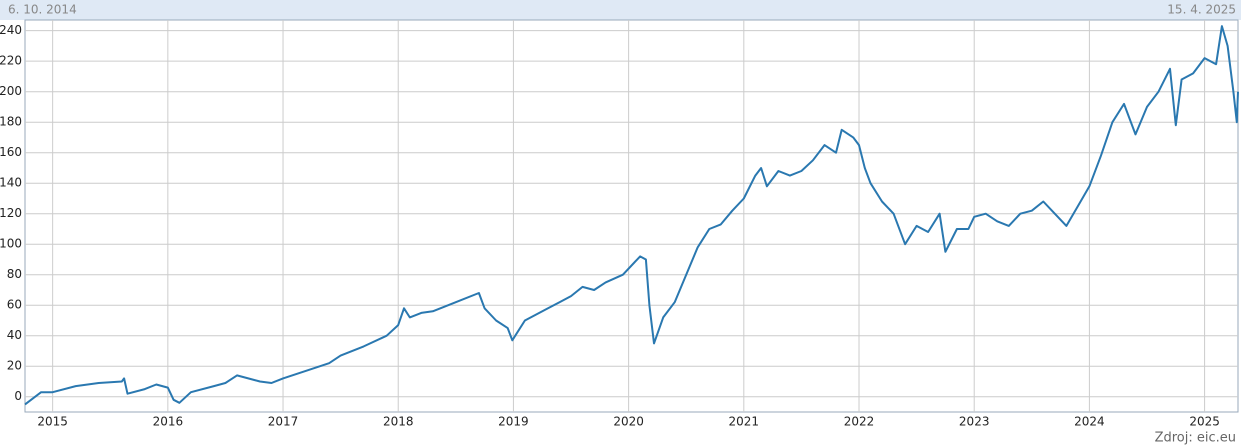 The width and height of the screenshot is (1241, 447). I want to click on x-tick-label: 2015, so click(52, 422).